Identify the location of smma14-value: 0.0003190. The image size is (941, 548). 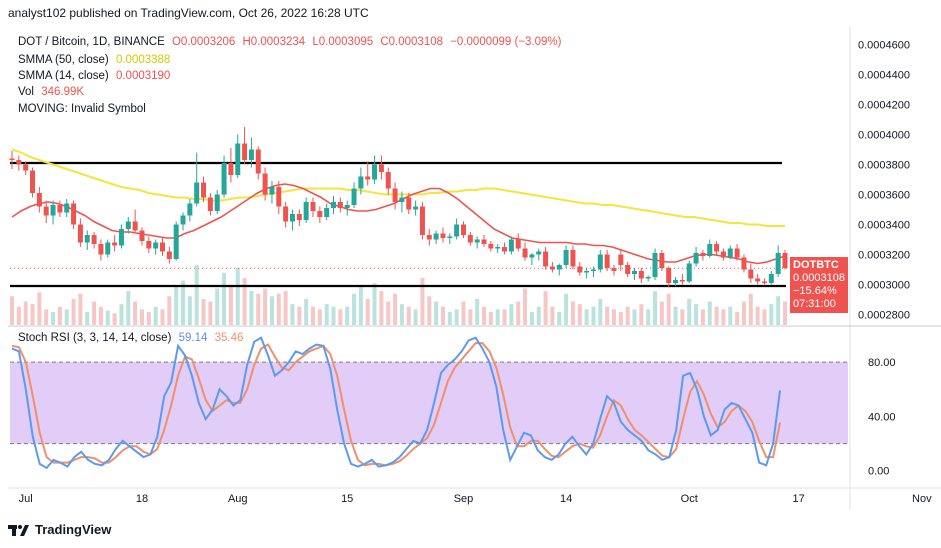
(143, 76).